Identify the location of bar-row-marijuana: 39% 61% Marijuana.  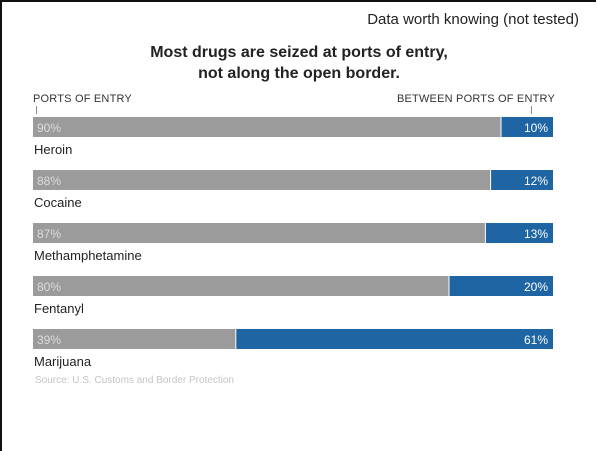
(293, 349).